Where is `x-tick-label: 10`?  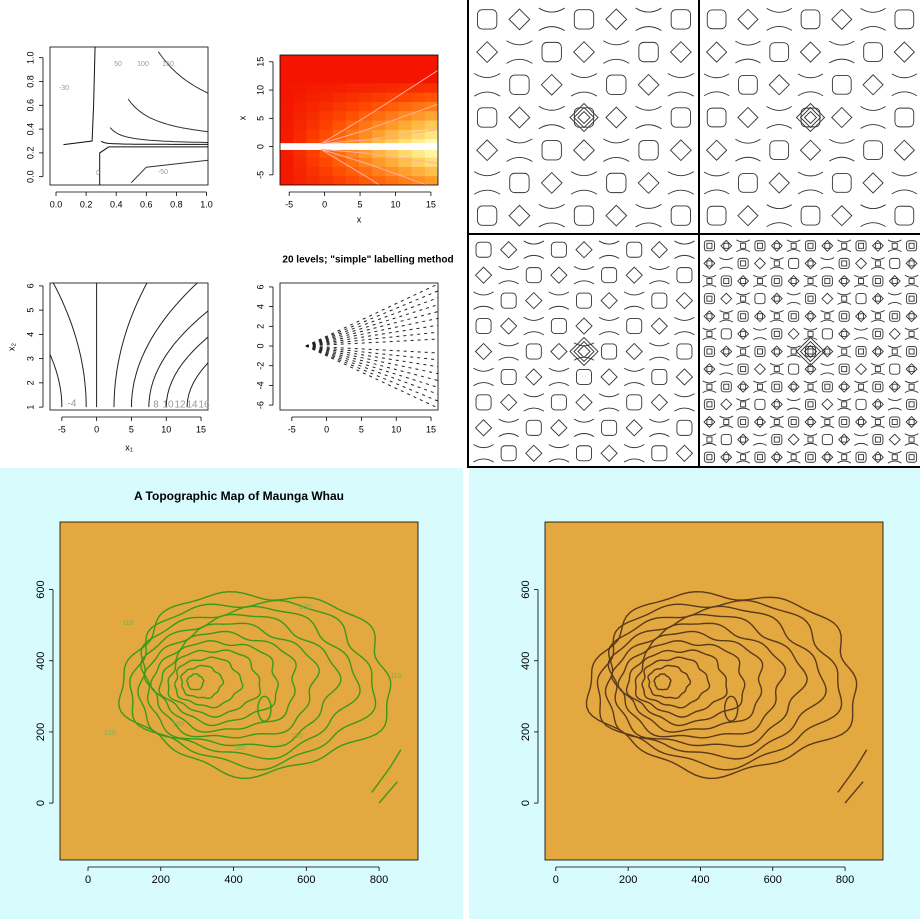 x-tick-label: 10 is located at coordinates (395, 204).